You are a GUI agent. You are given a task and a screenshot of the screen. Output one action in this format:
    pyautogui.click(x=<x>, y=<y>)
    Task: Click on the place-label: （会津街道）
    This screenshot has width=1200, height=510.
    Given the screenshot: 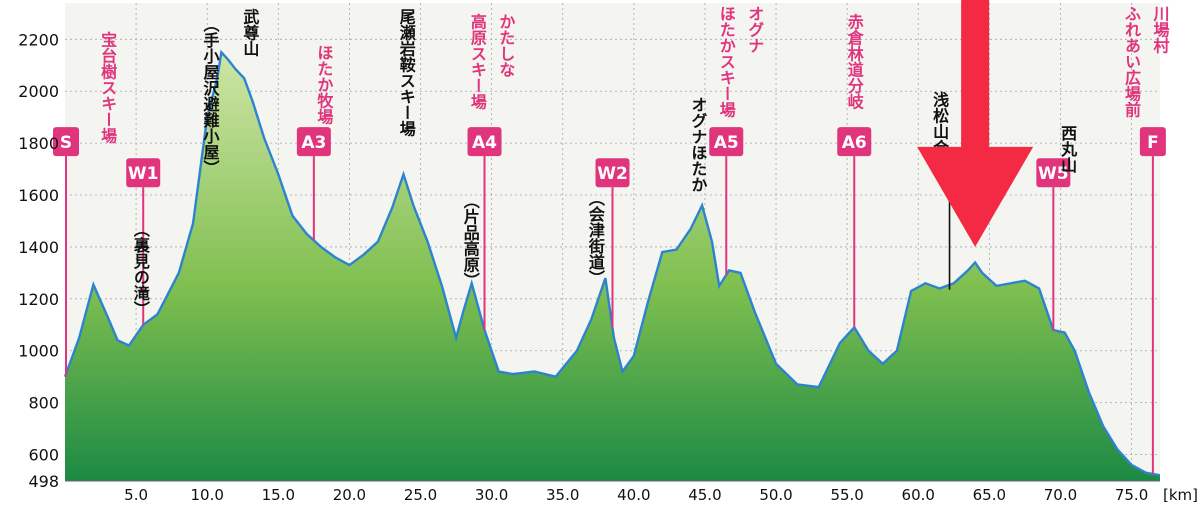 What is the action you would take?
    pyautogui.click(x=596, y=238)
    